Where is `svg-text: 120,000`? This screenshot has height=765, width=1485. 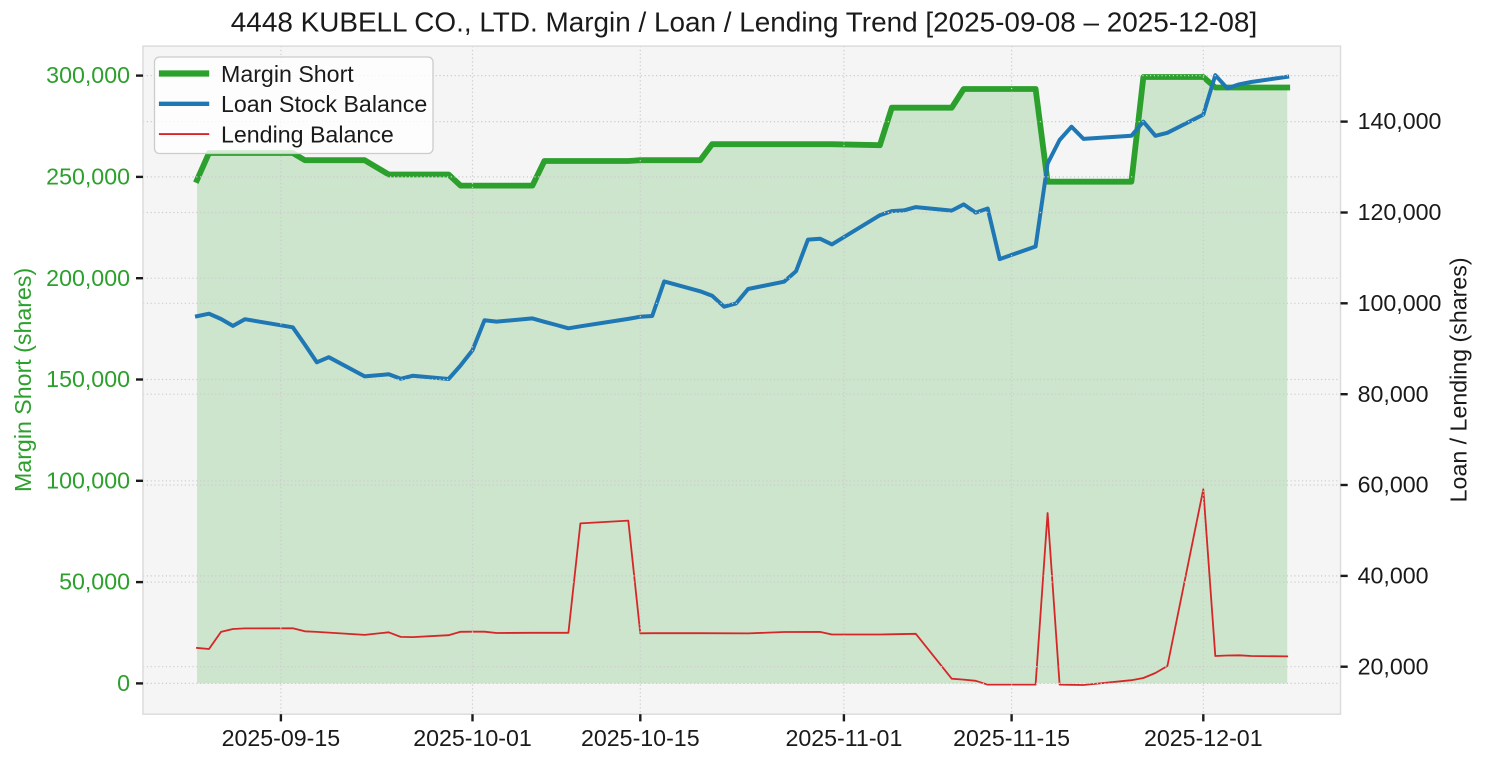 svg-text: 120,000 is located at coordinates (1400, 212).